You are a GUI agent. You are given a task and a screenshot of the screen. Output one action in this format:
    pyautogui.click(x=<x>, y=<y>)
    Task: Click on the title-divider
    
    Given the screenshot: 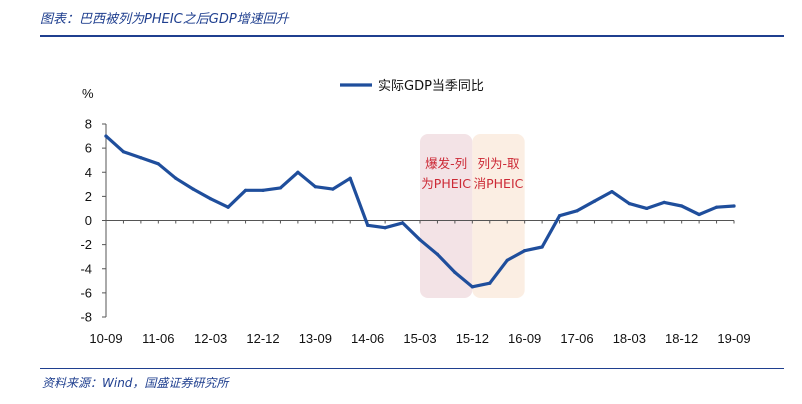 What is the action you would take?
    pyautogui.click(x=412, y=36)
    